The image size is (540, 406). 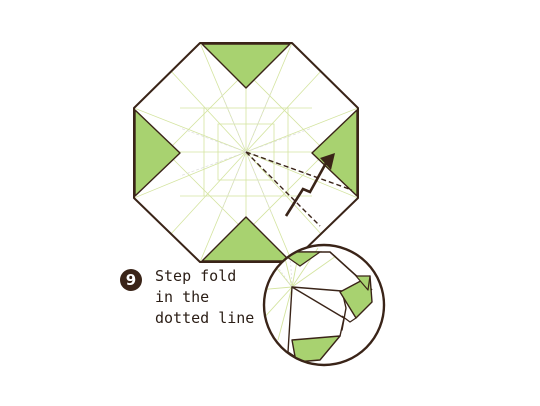 I want to click on caption-line-1: Step fold, so click(x=196, y=276).